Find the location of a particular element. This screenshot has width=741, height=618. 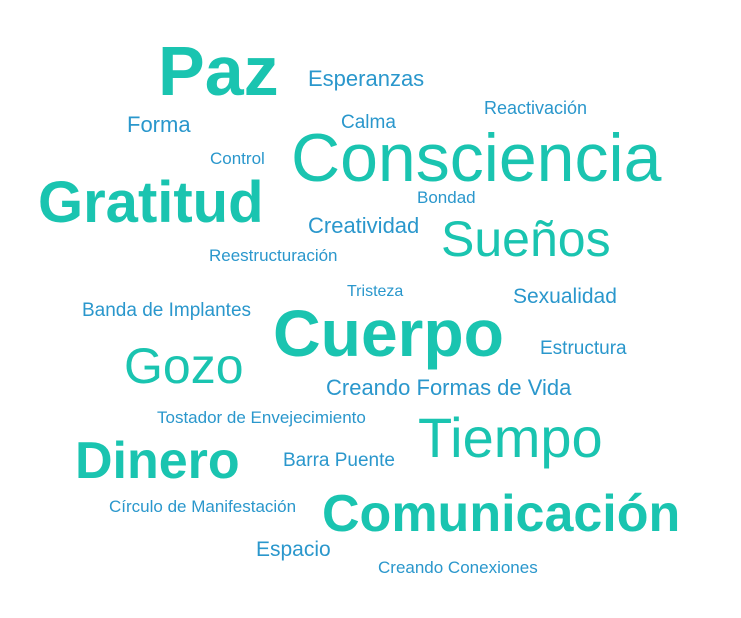

word-creatividad: Creatividad is located at coordinates (364, 225).